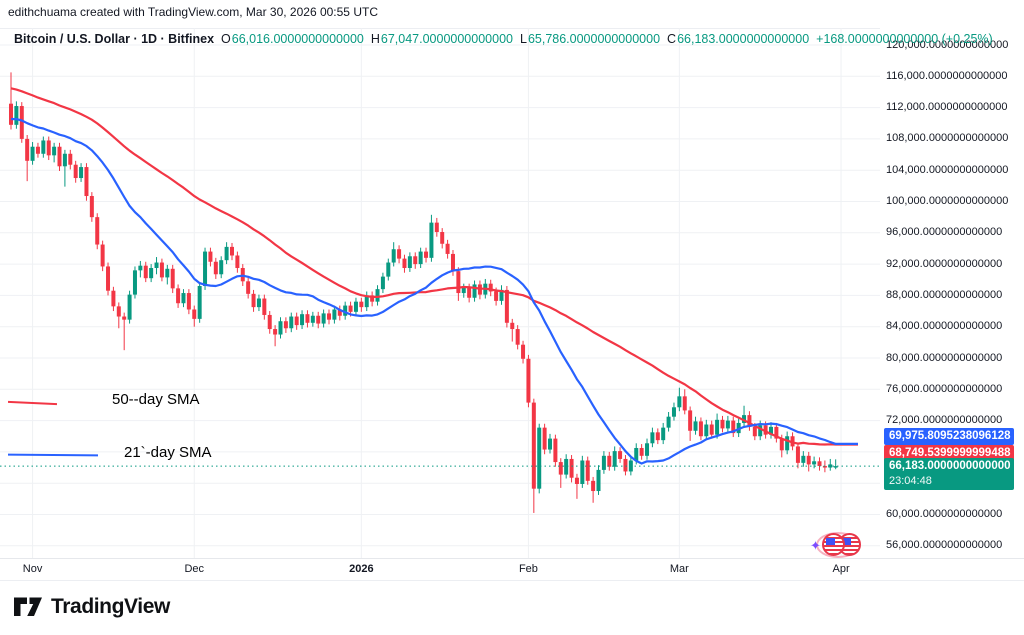 The width and height of the screenshot is (1024, 635). Describe the element at coordinates (528, 569) in the screenshot. I see `x-axis-tick: Feb` at that location.